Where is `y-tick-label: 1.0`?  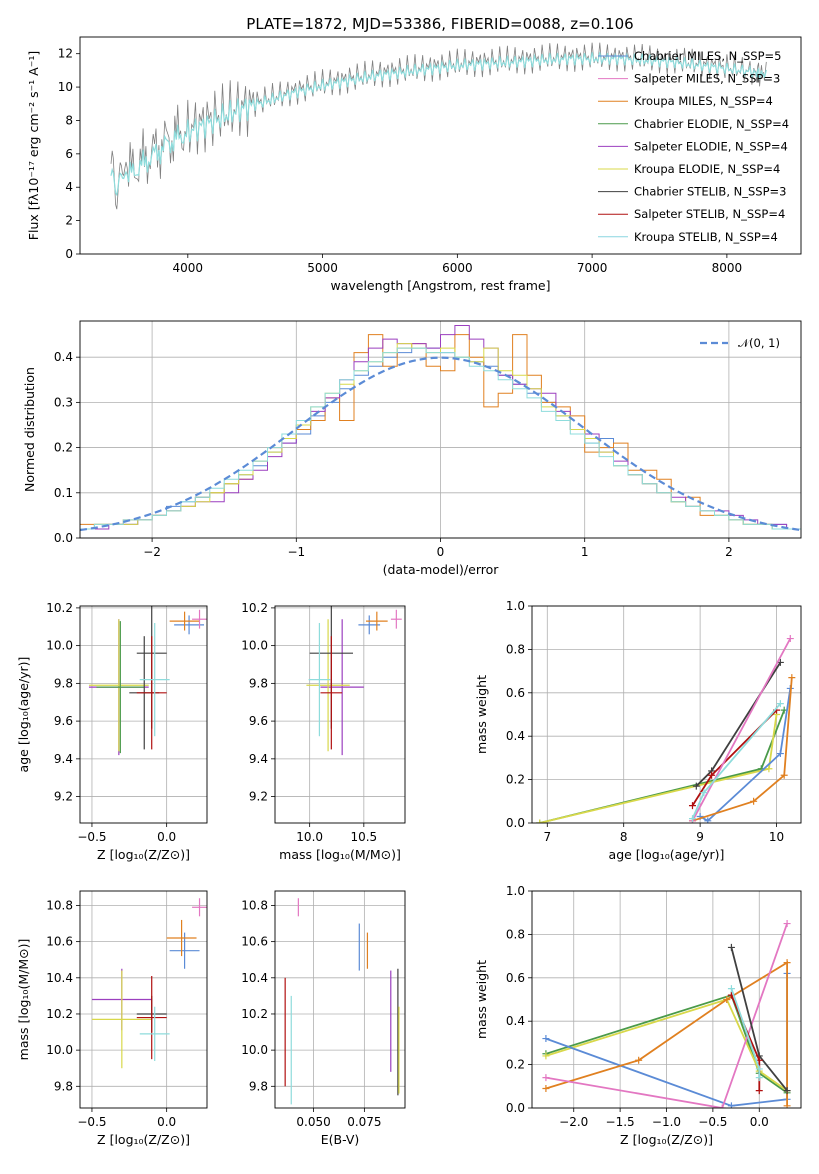
y-tick-label: 1.0 is located at coordinates (515, 891).